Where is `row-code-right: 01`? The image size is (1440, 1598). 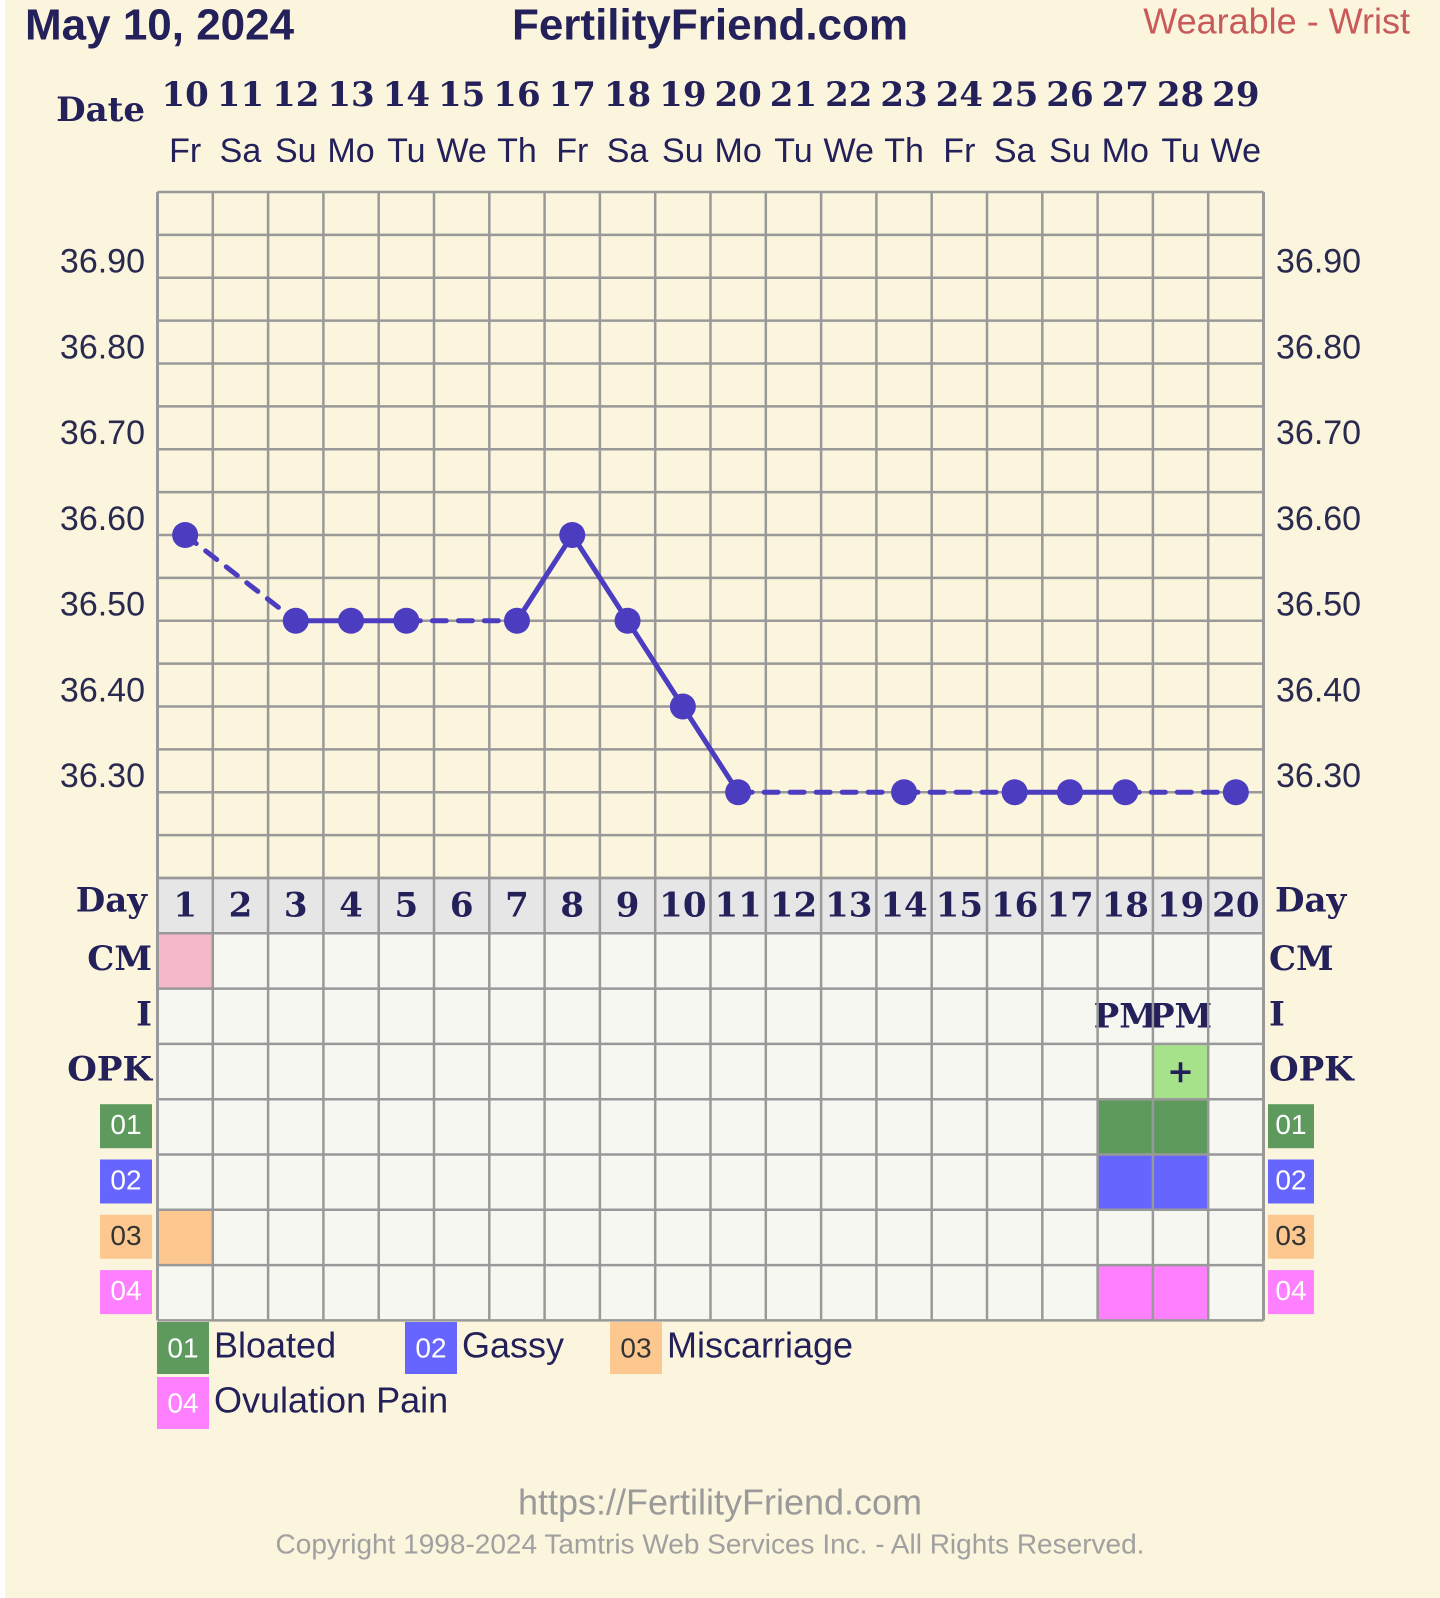 row-code-right: 01 is located at coordinates (1290, 1124).